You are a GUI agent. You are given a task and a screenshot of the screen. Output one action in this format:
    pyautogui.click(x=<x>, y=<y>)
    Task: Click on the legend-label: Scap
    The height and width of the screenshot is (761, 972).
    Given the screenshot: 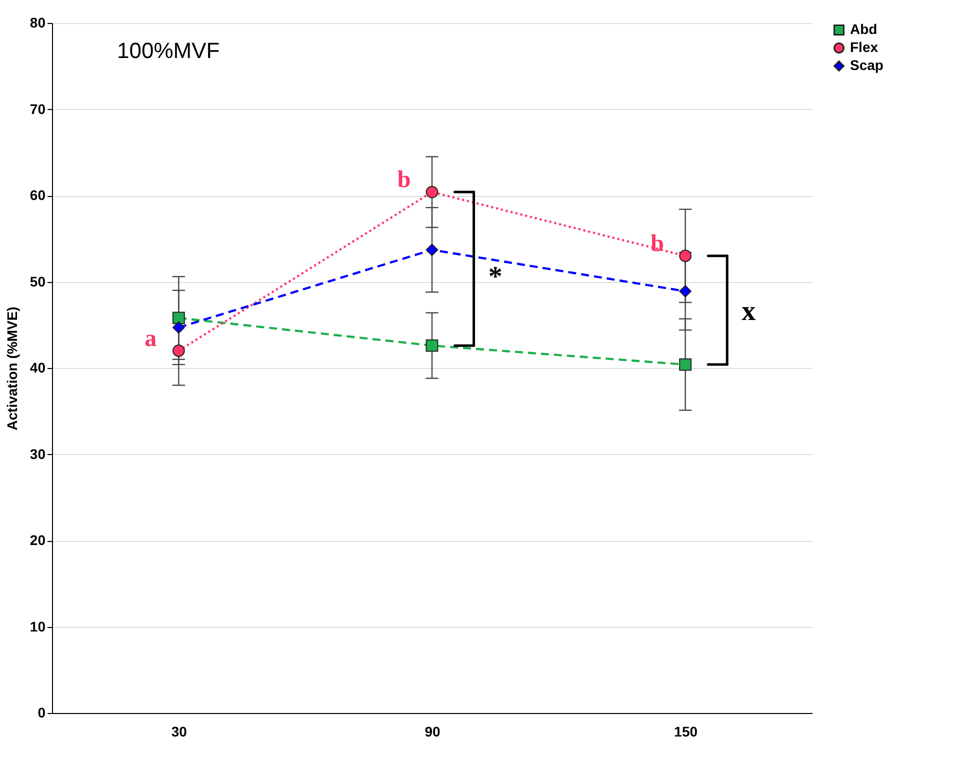 What is the action you would take?
    pyautogui.click(x=867, y=65)
    